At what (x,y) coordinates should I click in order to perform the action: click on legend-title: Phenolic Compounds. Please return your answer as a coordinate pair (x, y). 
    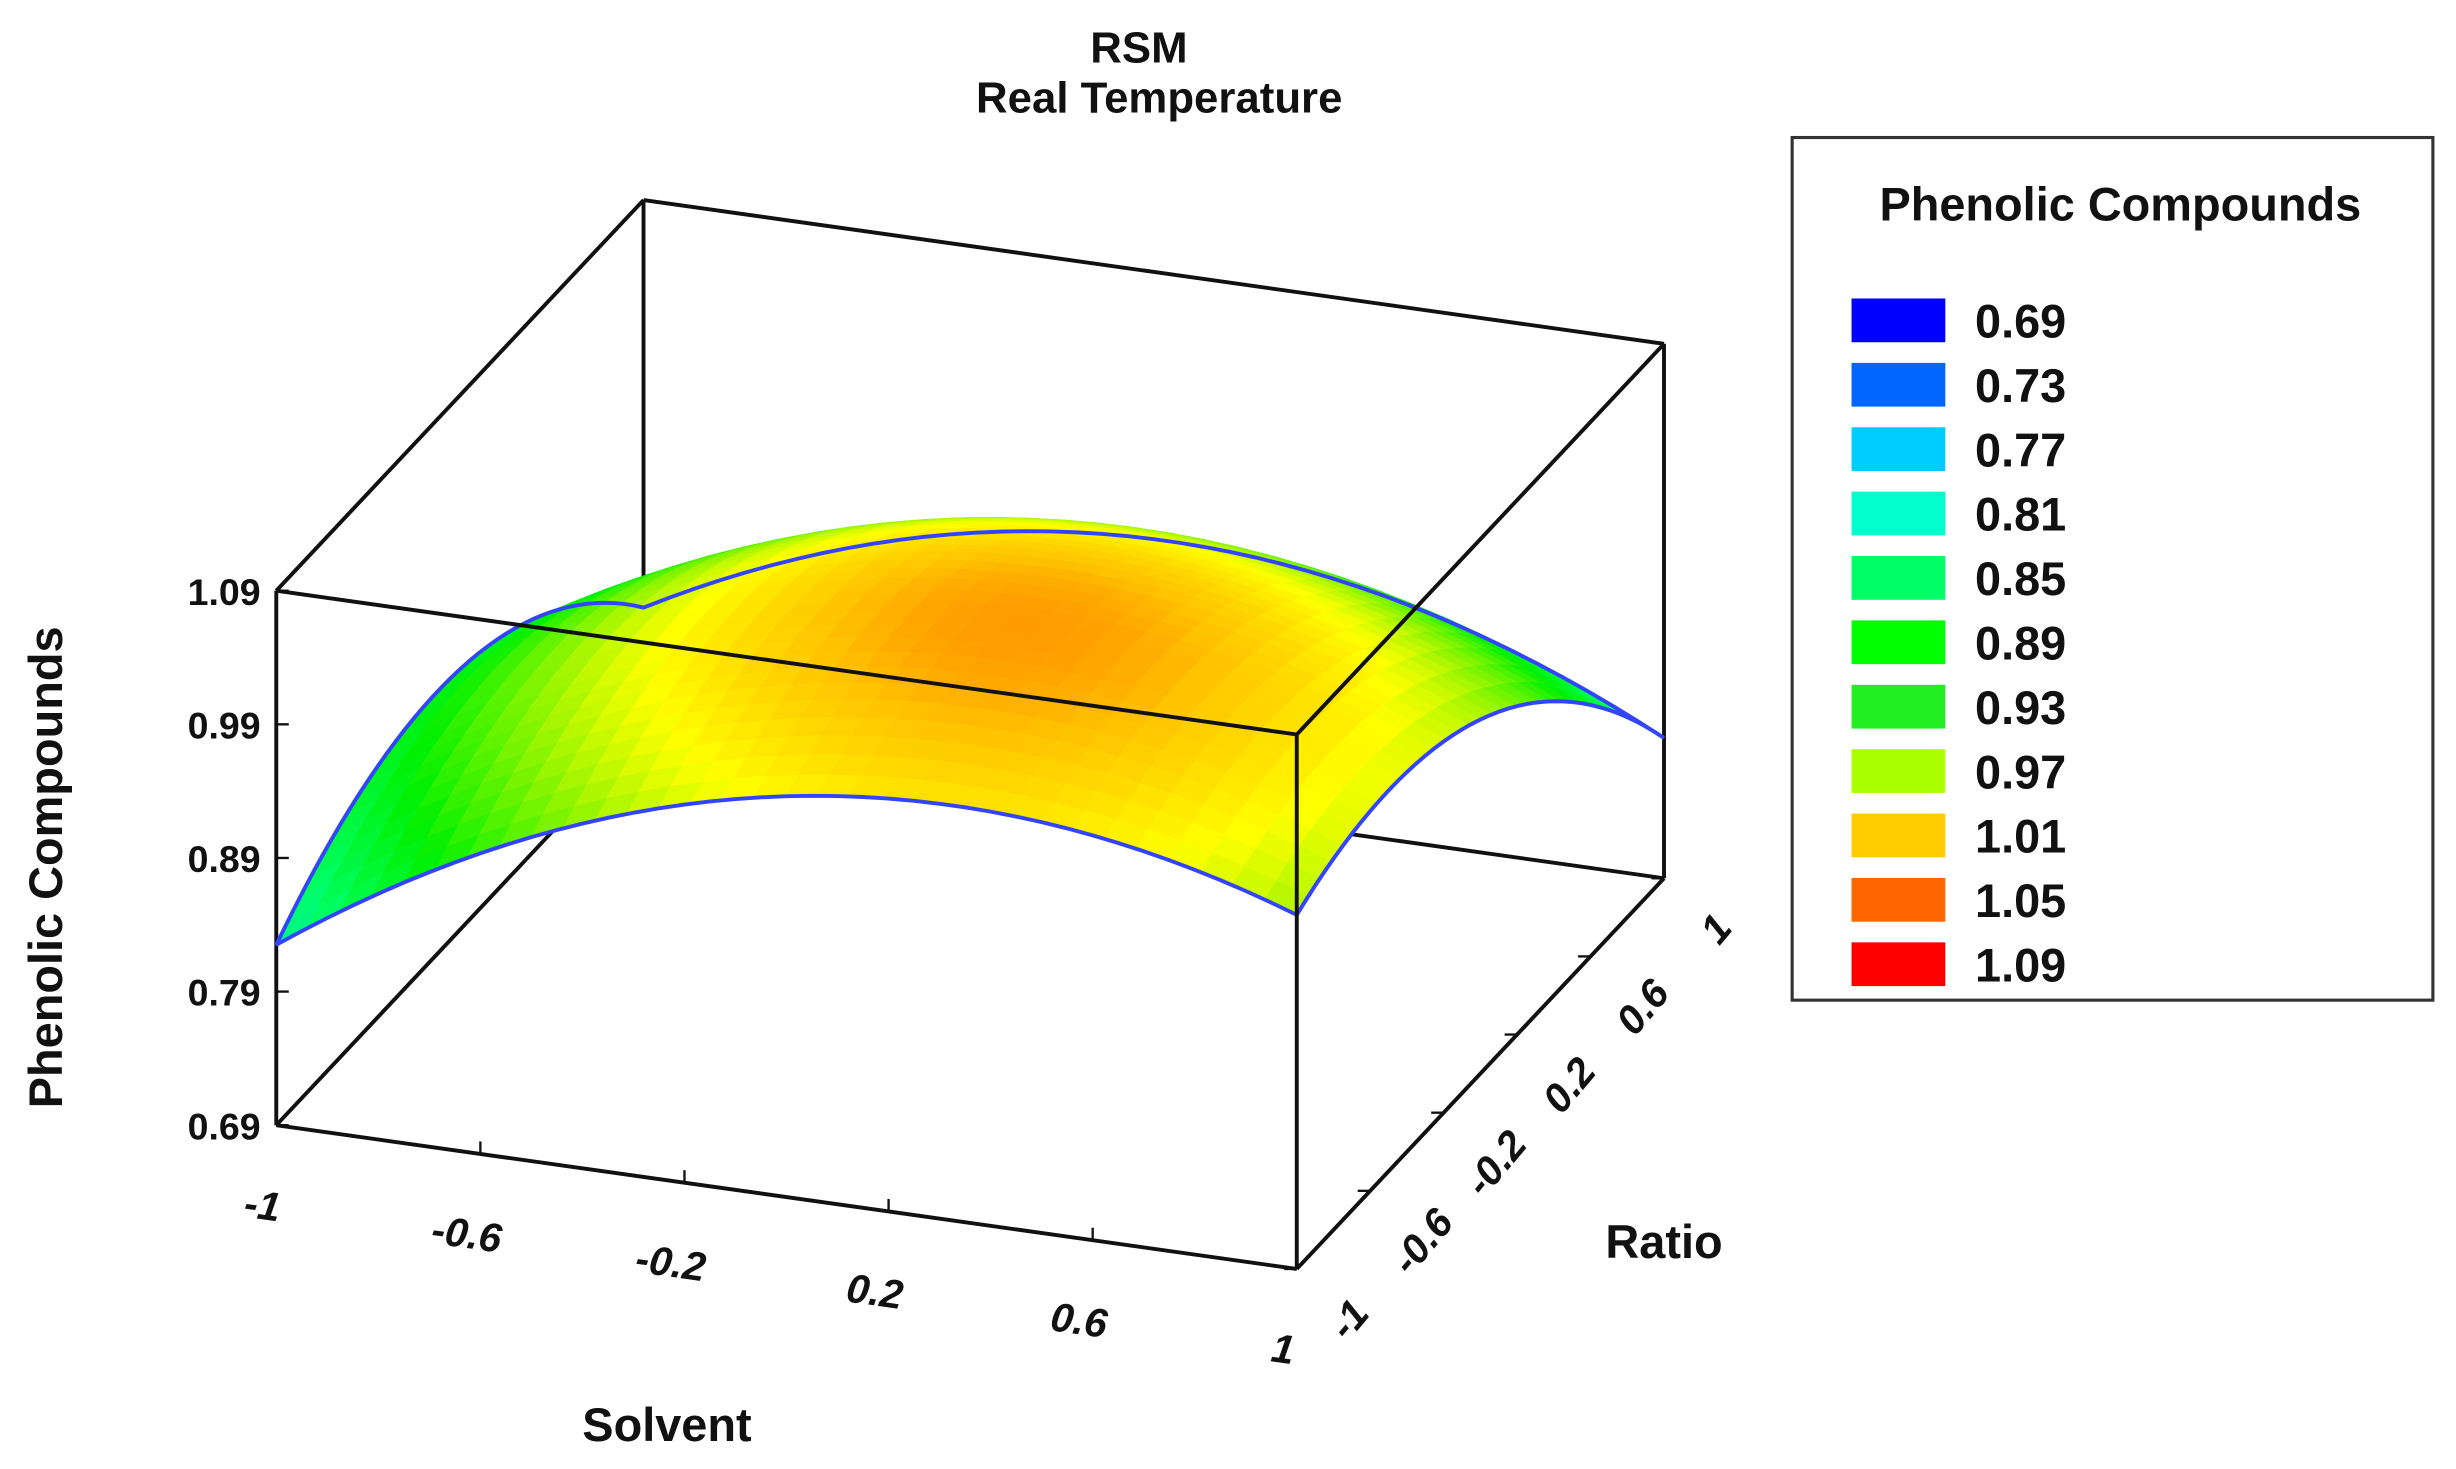
    Looking at the image, I should click on (2120, 204).